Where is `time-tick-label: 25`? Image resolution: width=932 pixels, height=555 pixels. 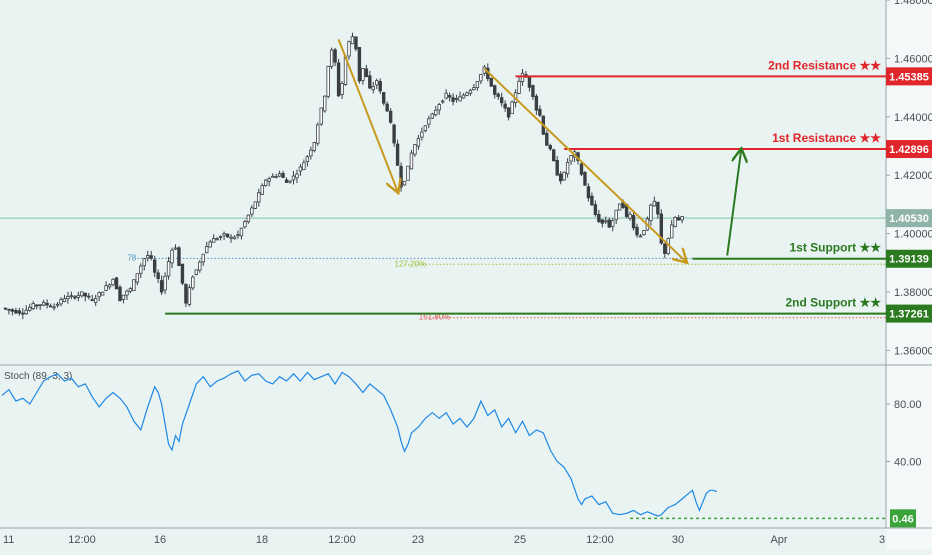
time-tick-label: 25 is located at coordinates (520, 540).